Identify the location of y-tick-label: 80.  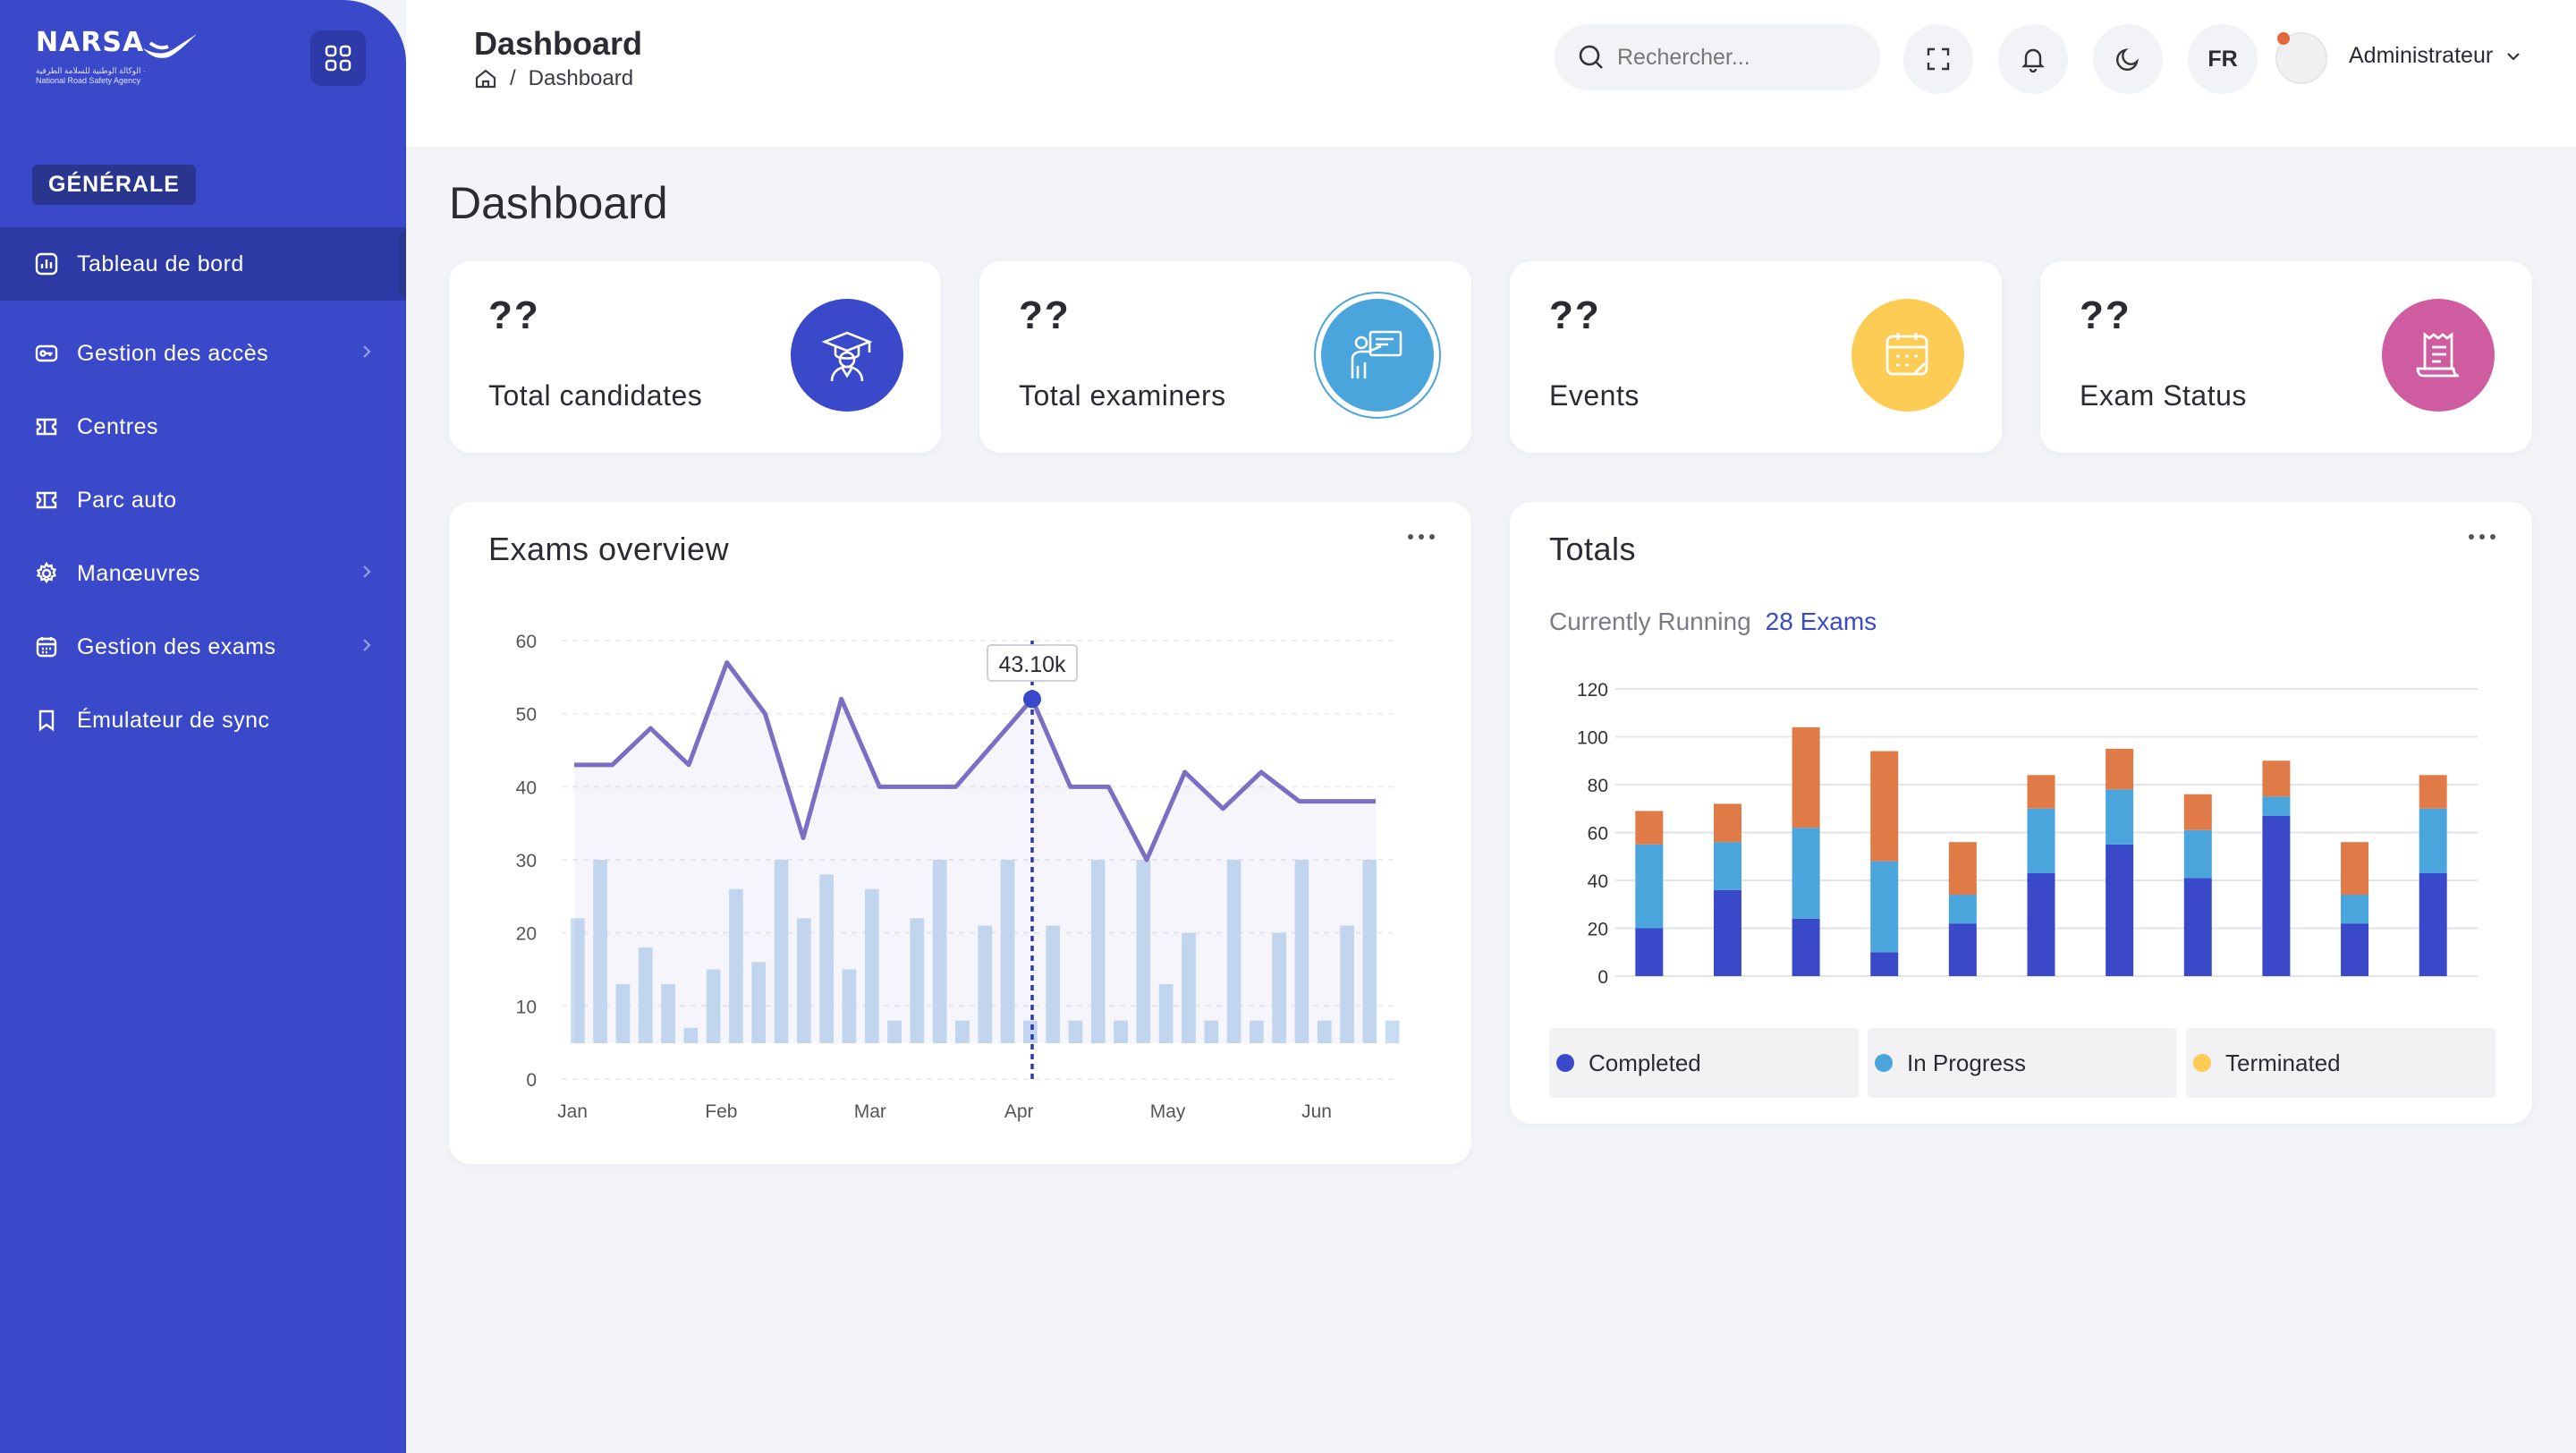
(1598, 786).